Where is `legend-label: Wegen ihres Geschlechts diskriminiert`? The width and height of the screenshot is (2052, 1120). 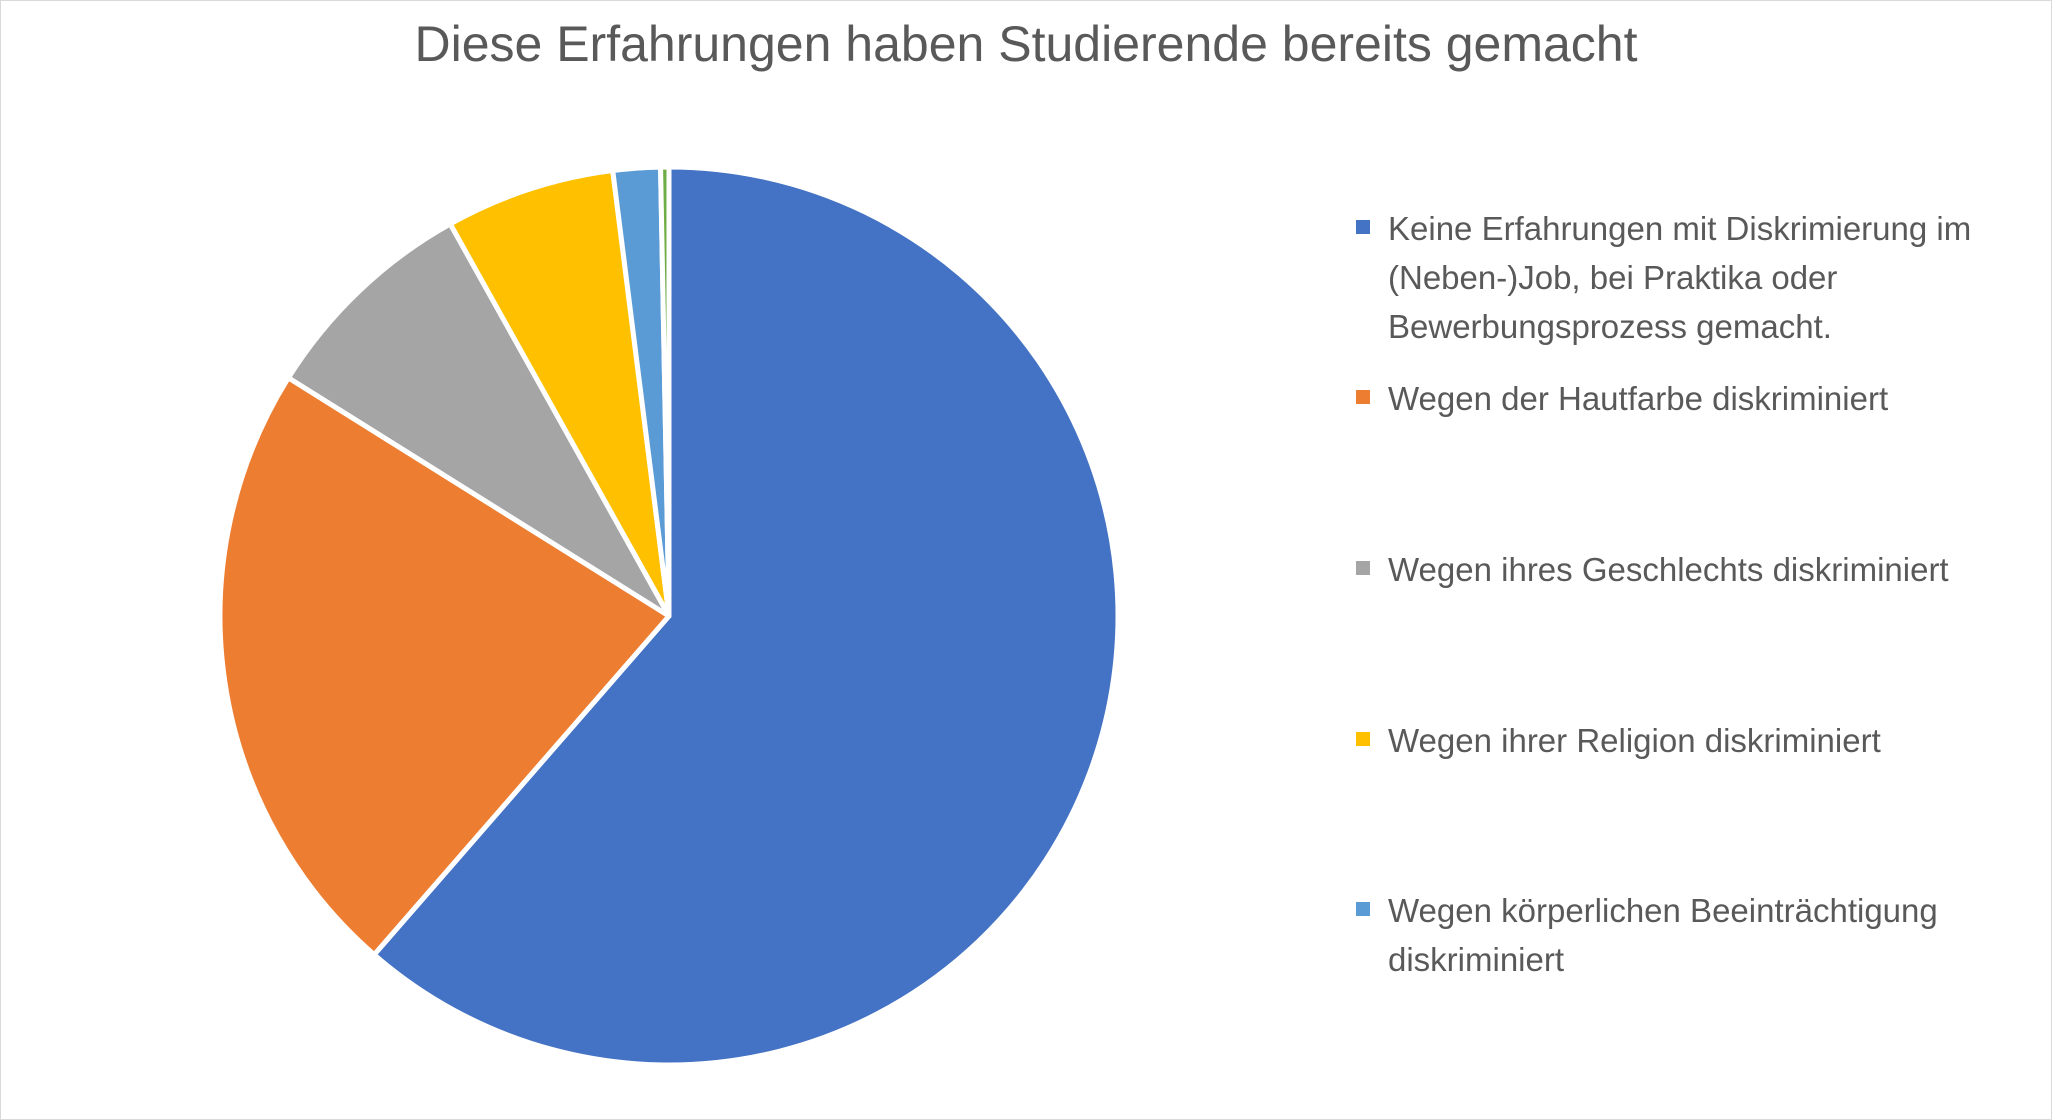 legend-label: Wegen ihres Geschlechts diskriminiert is located at coordinates (1668, 569).